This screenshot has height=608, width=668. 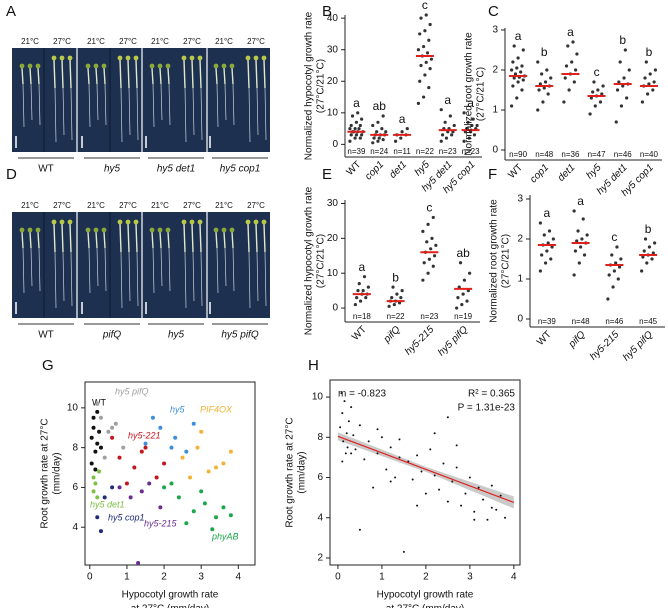 What do you see at coordinates (425, 151) in the screenshot?
I see `n-label: n=22` at bounding box center [425, 151].